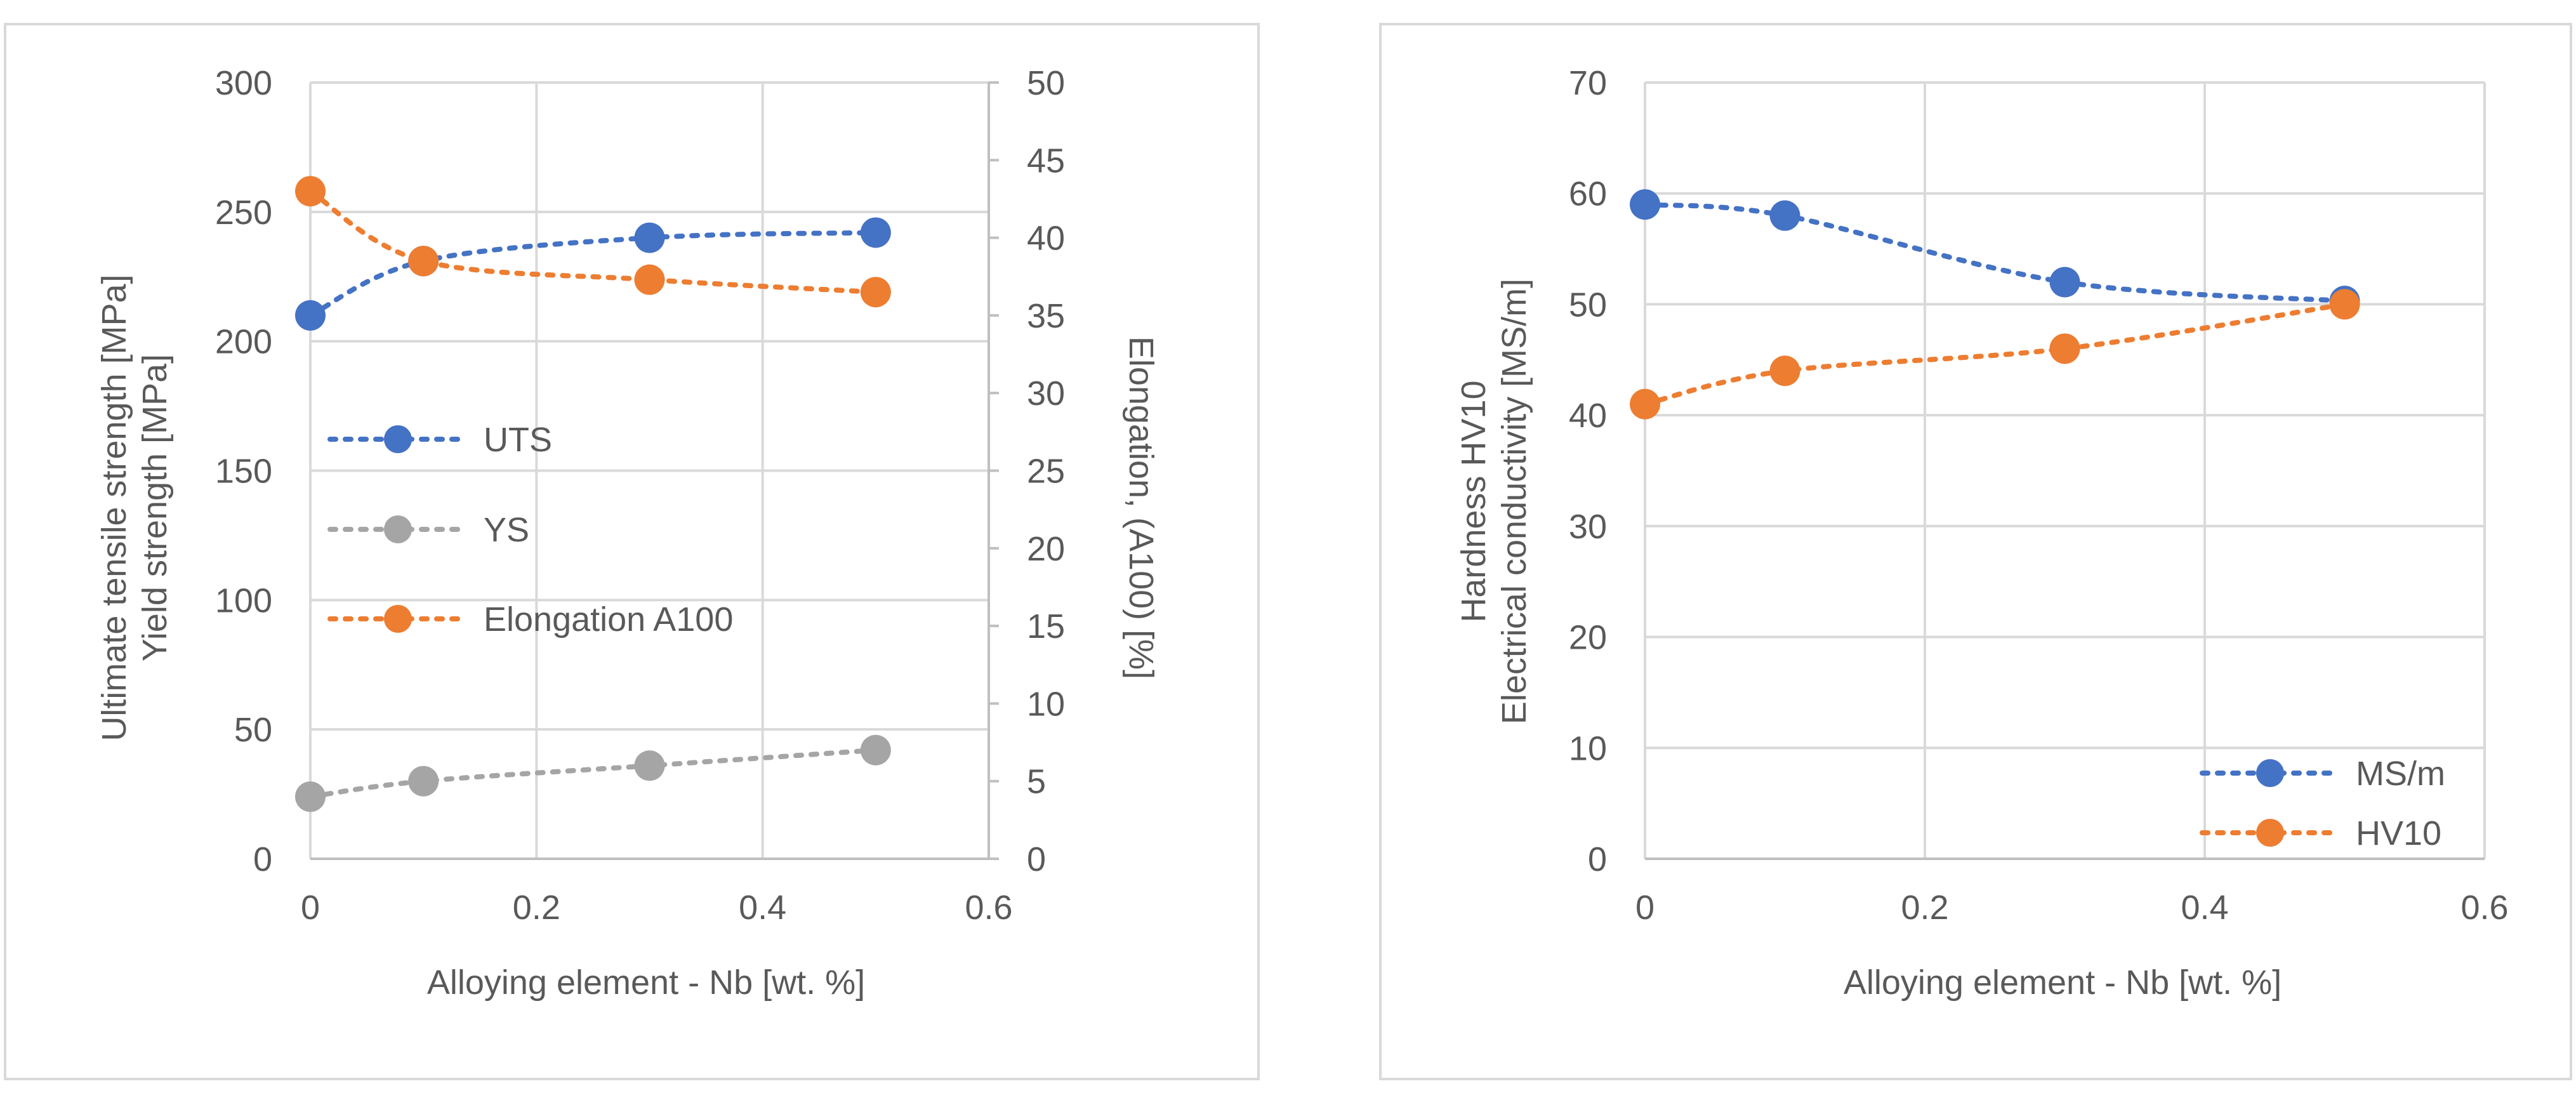  I want to click on chart-1-y-axis-title-line-2: Yield strength [MPa], so click(155, 508).